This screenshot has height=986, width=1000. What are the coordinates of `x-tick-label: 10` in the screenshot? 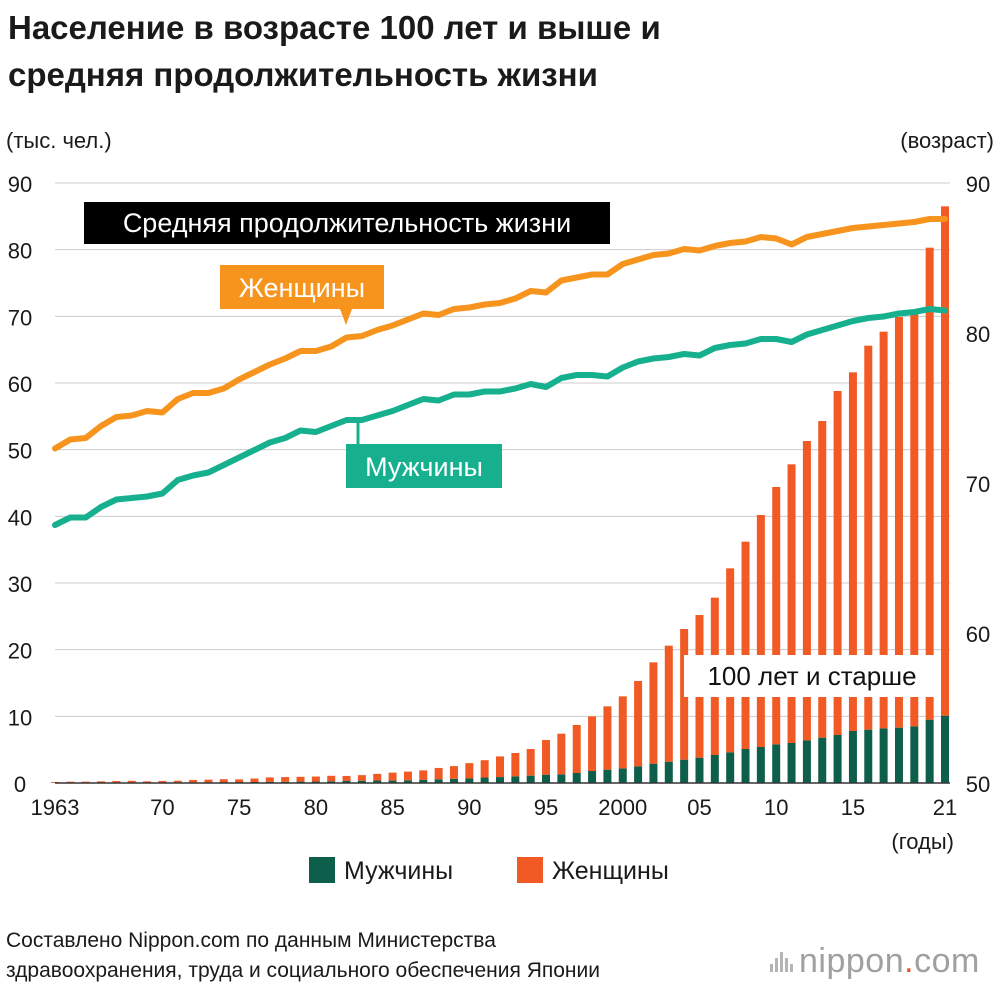 It's located at (776, 807).